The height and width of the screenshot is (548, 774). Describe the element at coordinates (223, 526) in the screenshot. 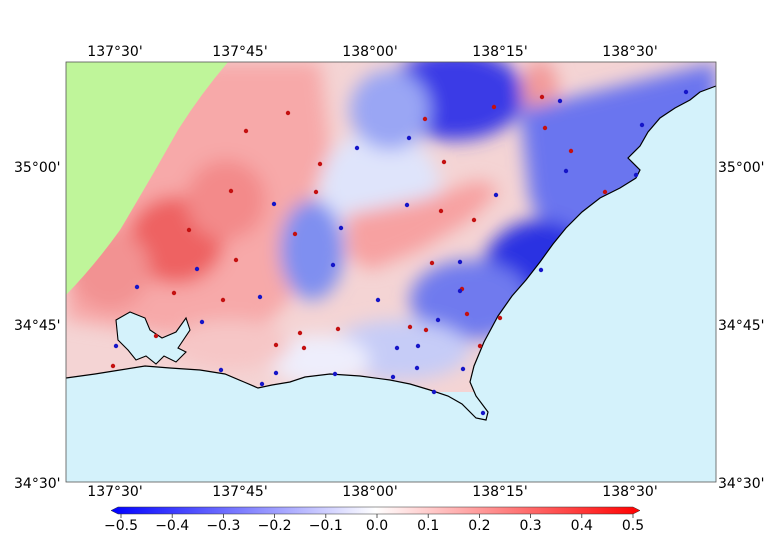

I see `colorbar-tick-label: −0.3` at that location.